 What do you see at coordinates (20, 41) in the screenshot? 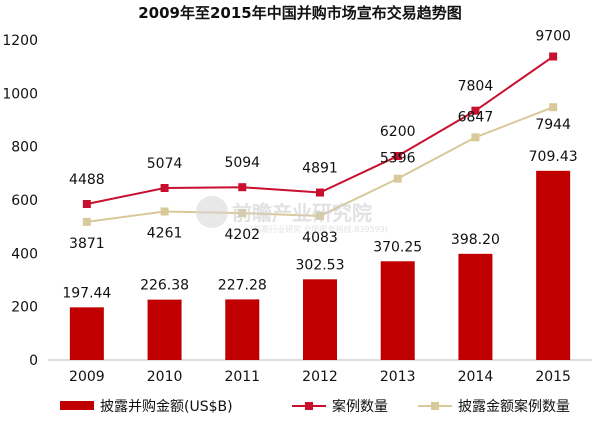
I see `y-tick-label: 1200` at bounding box center [20, 41].